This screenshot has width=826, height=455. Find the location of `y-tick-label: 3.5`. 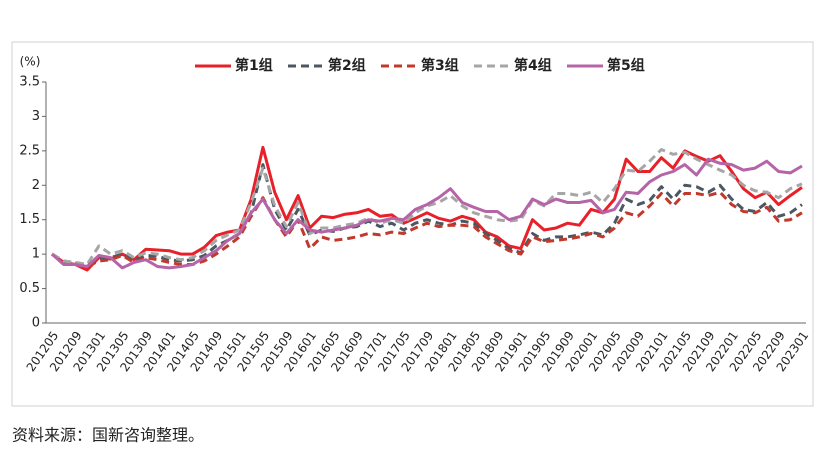

y-tick-label: 3.5 is located at coordinates (29, 82).